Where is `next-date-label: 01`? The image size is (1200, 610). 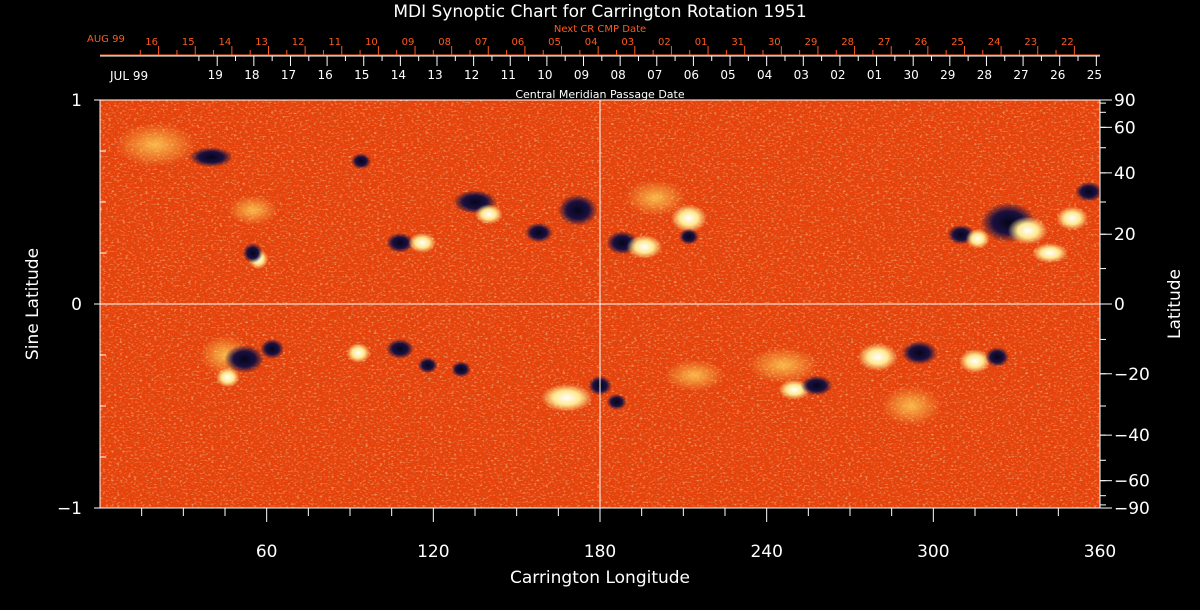
next-date-label: 01 is located at coordinates (701, 42).